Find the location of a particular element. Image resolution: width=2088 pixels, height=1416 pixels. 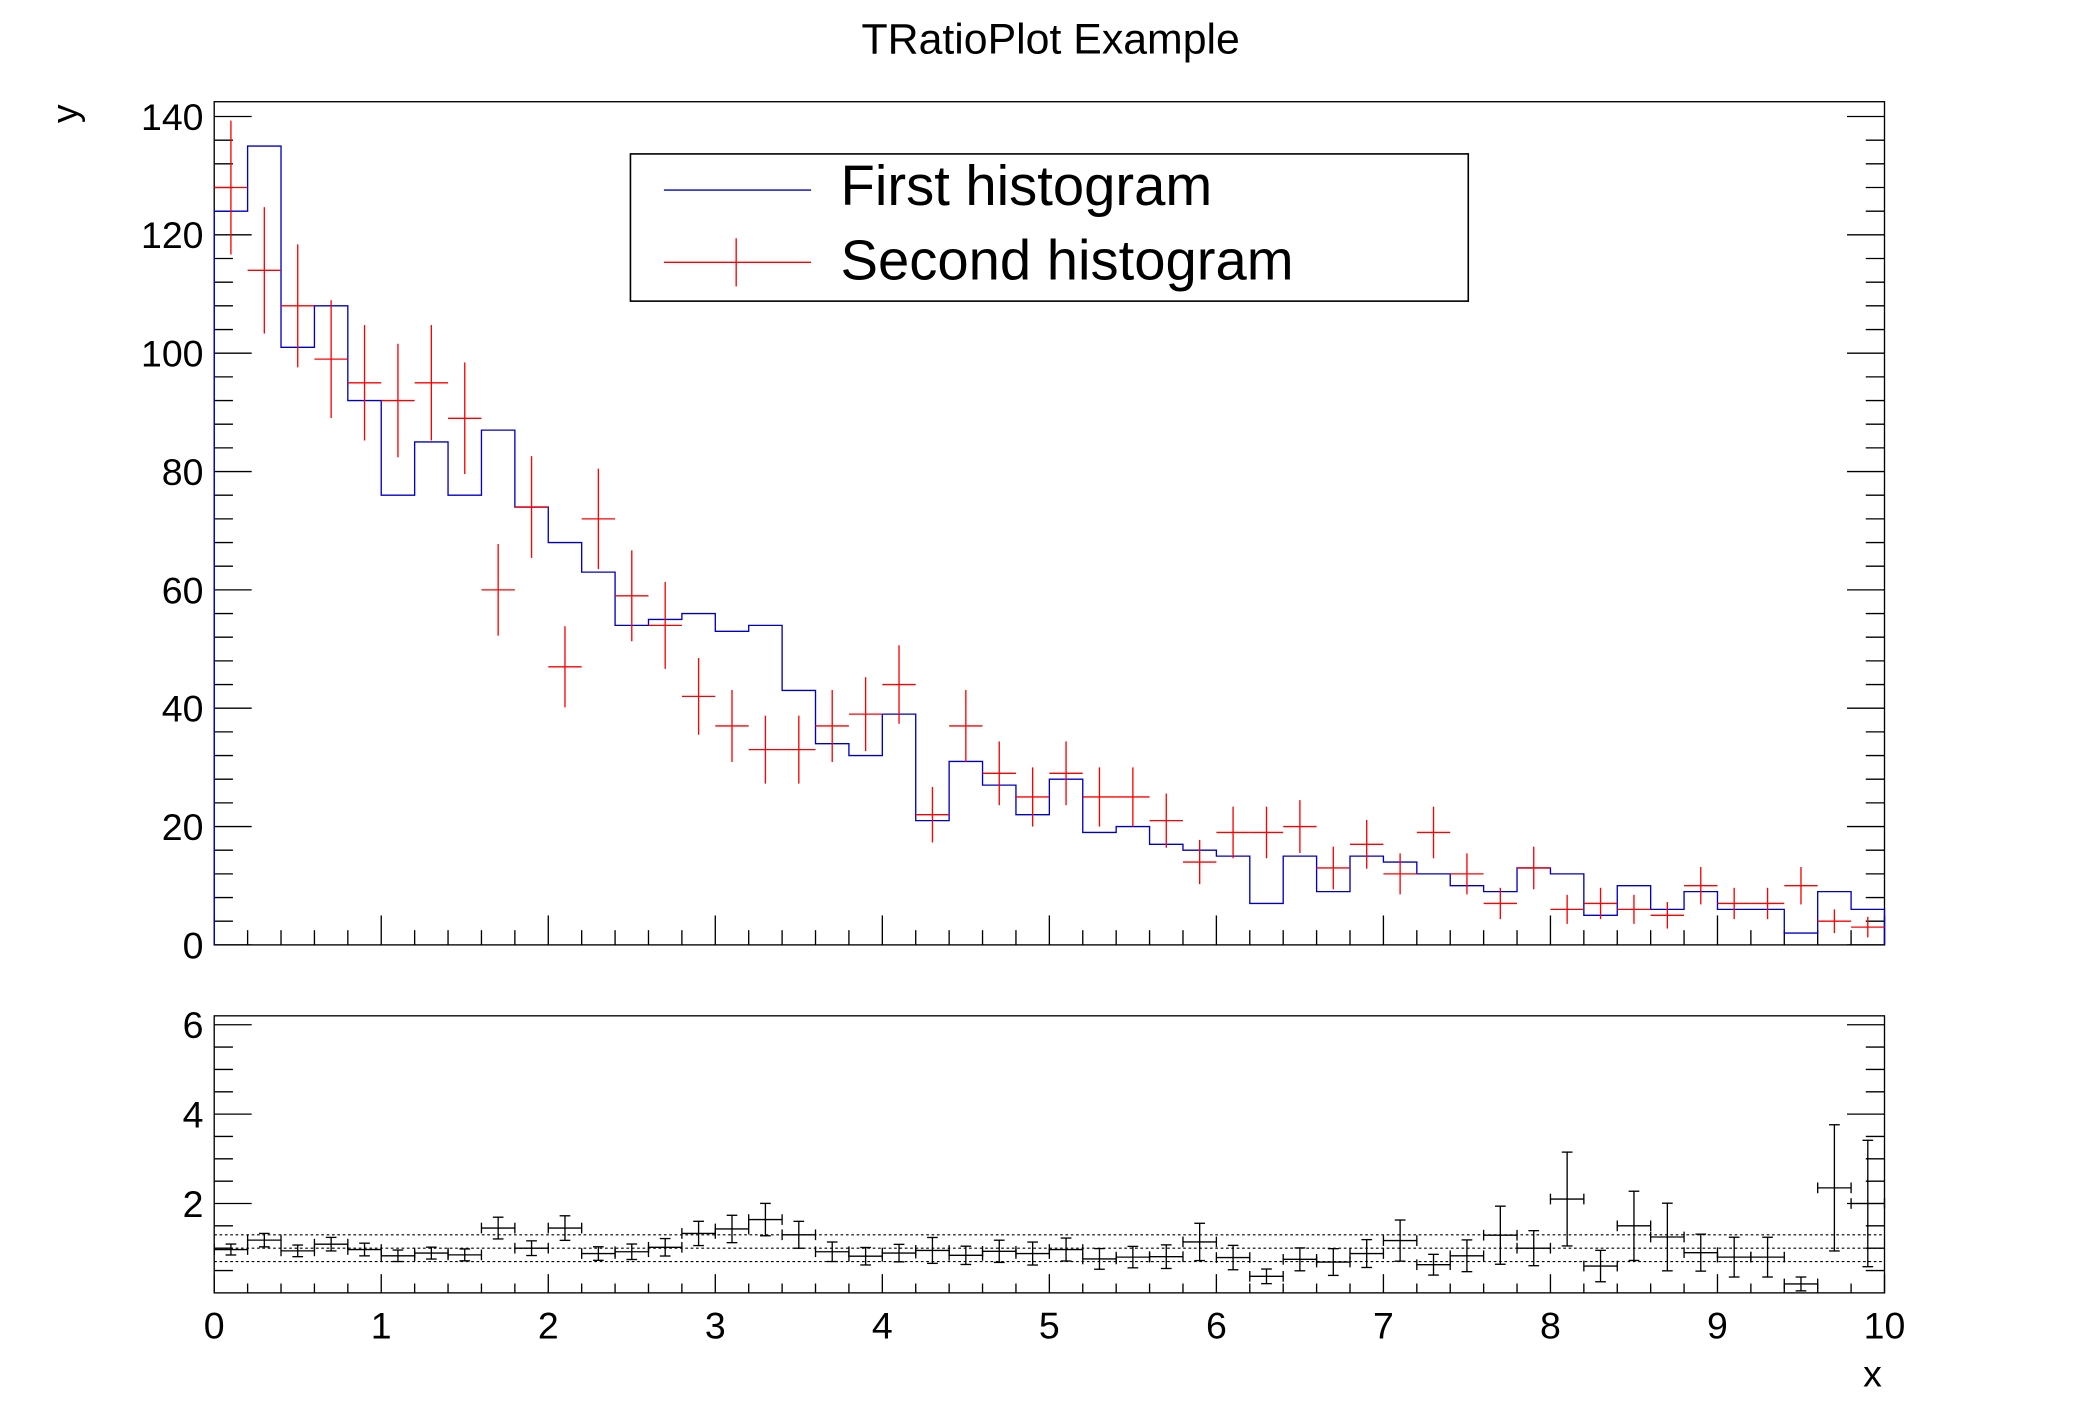

upper-y-tick-label: 80 is located at coordinates (183, 472).